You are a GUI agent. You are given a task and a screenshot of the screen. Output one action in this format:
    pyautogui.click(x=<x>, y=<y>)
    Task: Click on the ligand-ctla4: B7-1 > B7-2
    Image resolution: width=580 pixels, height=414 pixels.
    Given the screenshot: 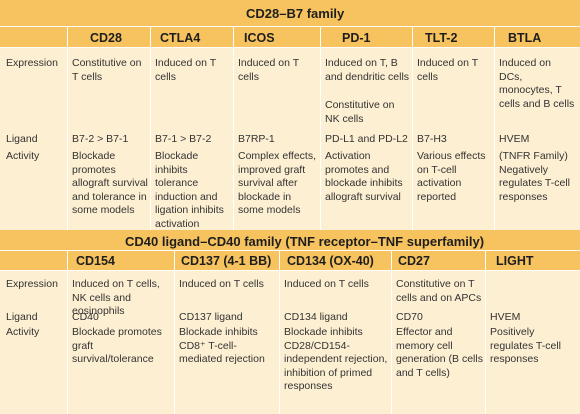 What is the action you would take?
    pyautogui.click(x=183, y=139)
    